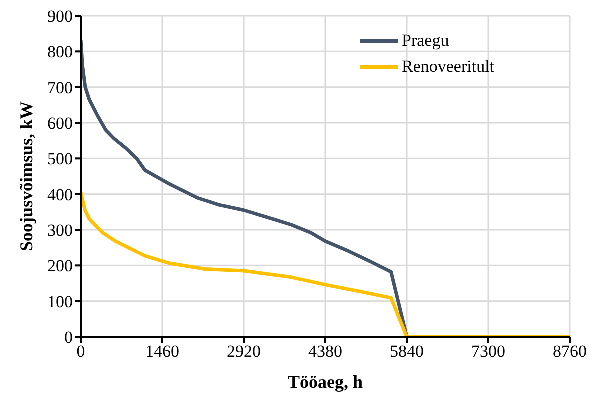 The width and height of the screenshot is (597, 412). Describe the element at coordinates (60, 194) in the screenshot. I see `y-tick-label: 400` at that location.